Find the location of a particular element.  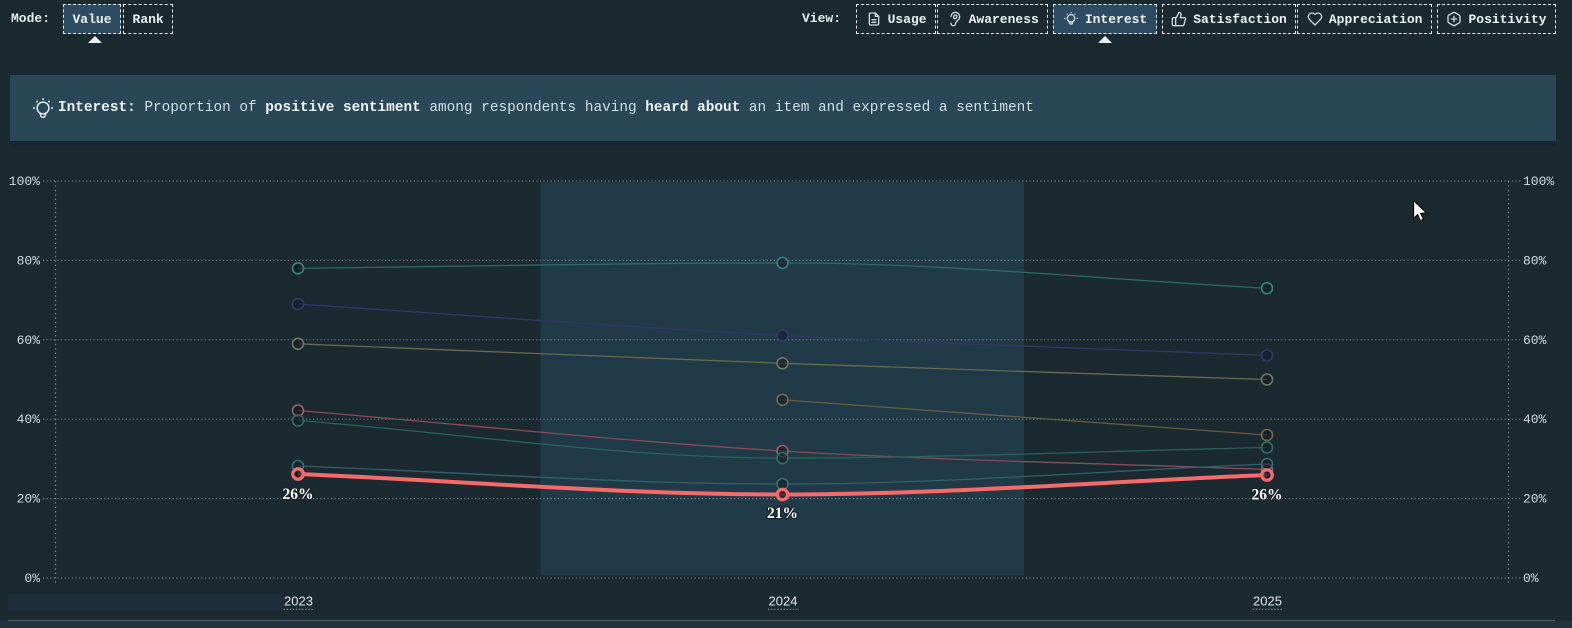

svg-text: 2025 is located at coordinates (1267, 601).